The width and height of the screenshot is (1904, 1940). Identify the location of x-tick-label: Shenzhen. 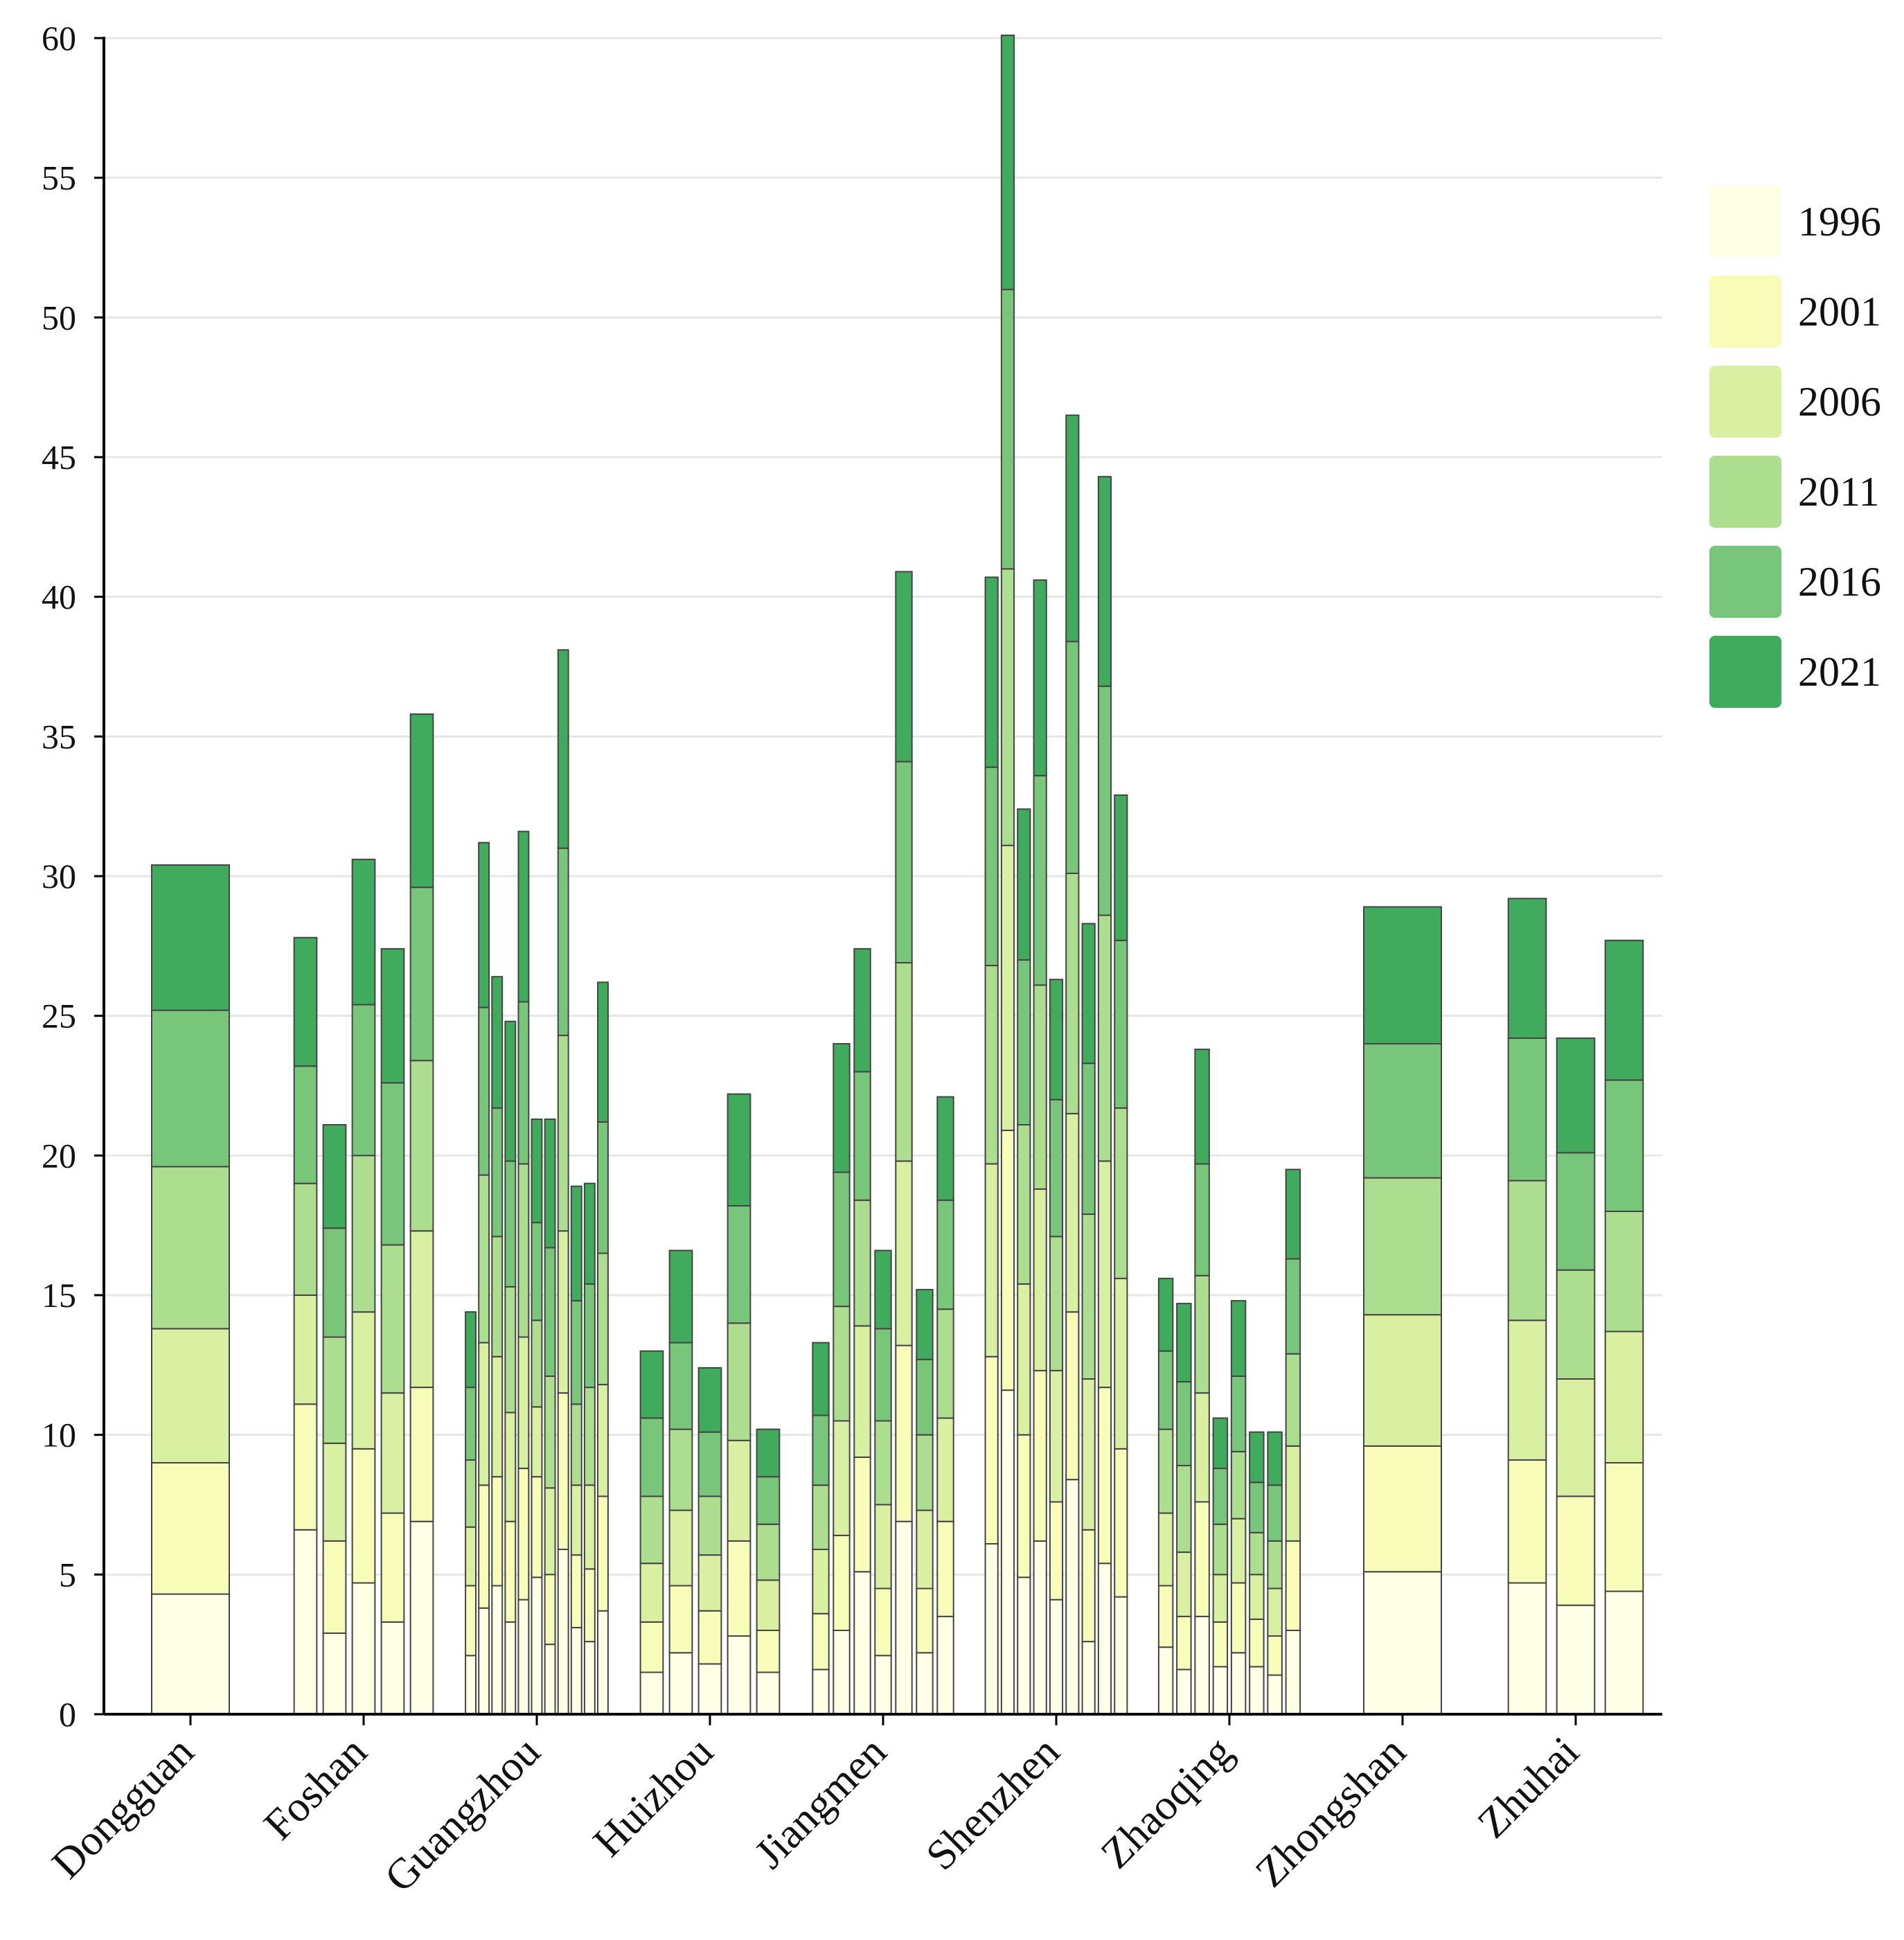
(993, 1804).